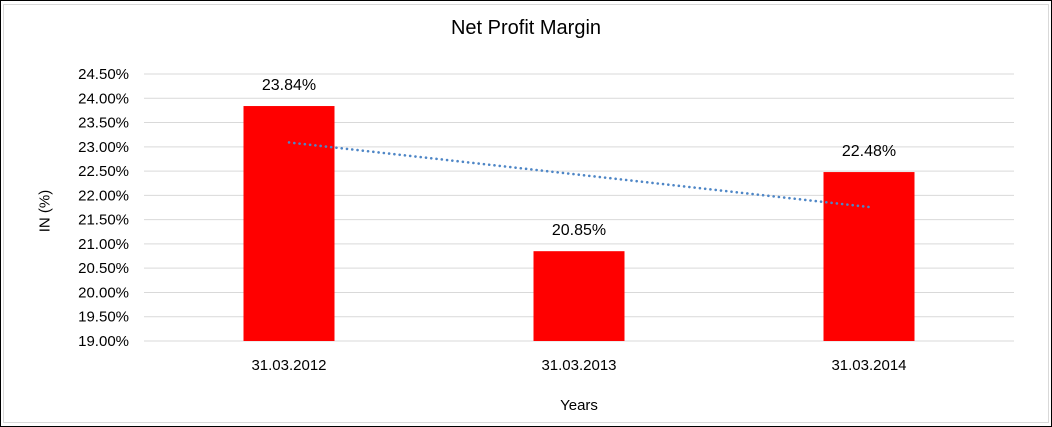 This screenshot has width=1052, height=427. What do you see at coordinates (103, 171) in the screenshot?
I see `y-tick-label: 22.50%` at bounding box center [103, 171].